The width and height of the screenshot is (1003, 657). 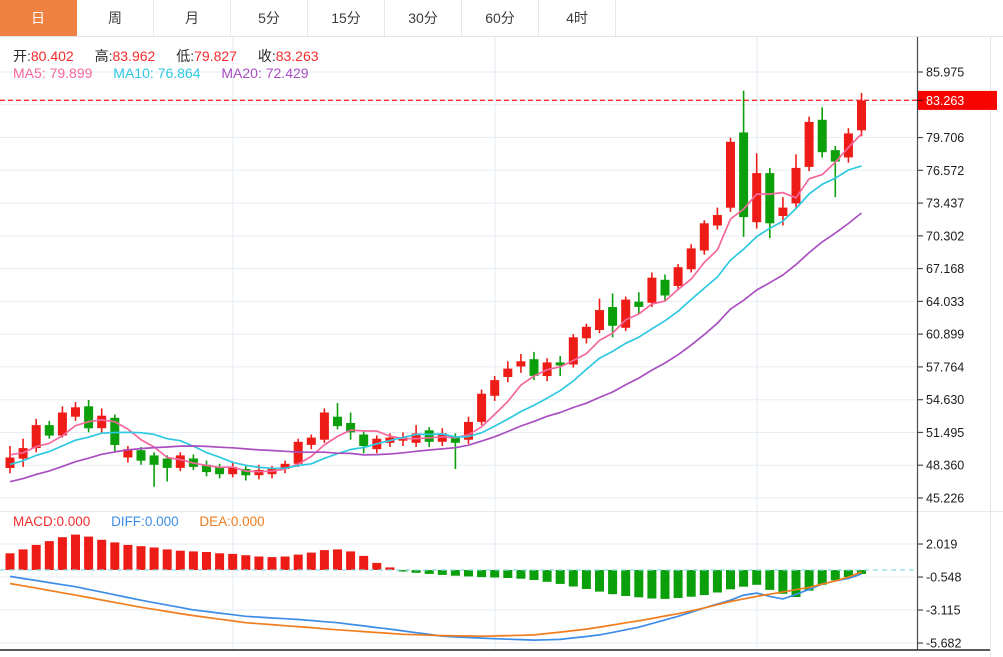 What do you see at coordinates (206, 56) in the screenshot?
I see `low-value: 低:79.827` at bounding box center [206, 56].